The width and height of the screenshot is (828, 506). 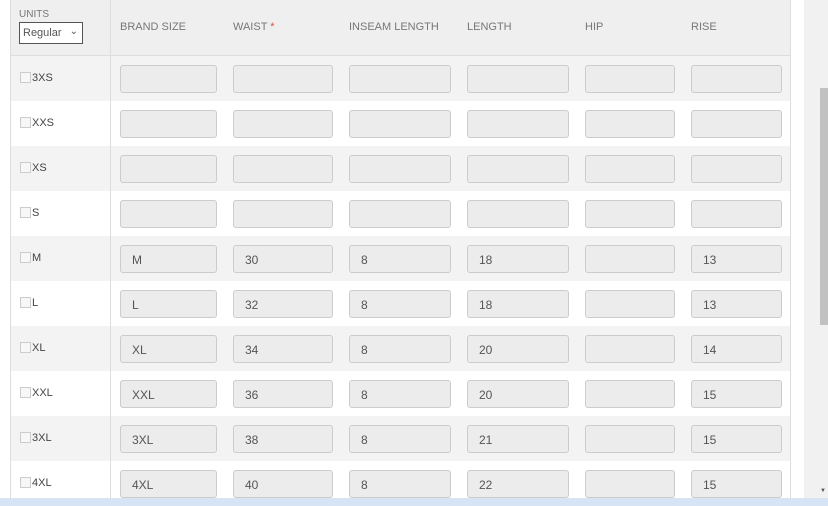 I want to click on waist-input: 40, so click(x=283, y=484).